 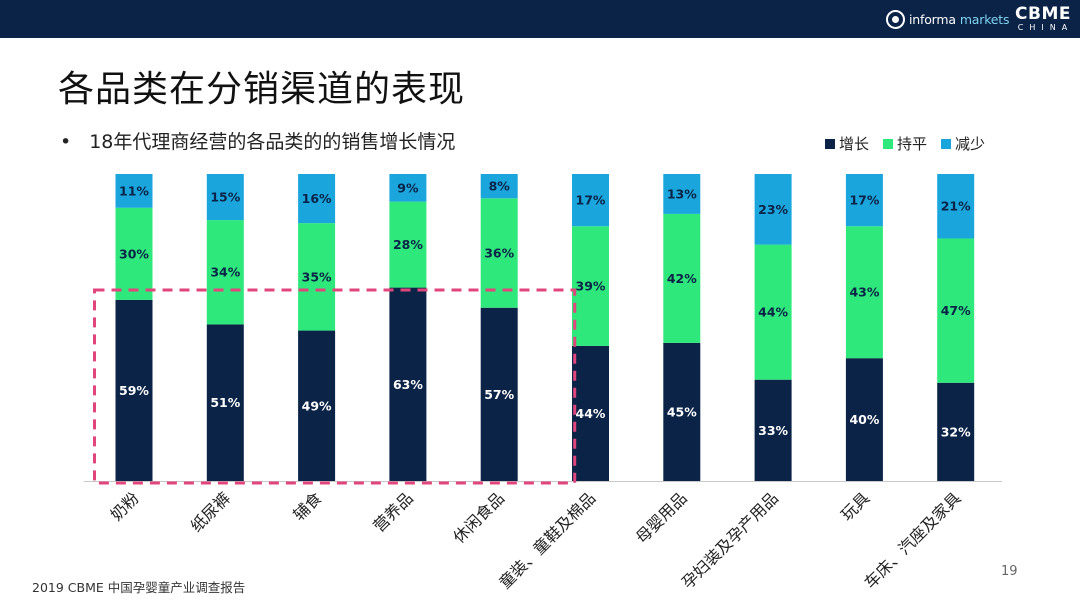 I want to click on cbme-logo-subtext: CHINA, so click(x=1045, y=27).